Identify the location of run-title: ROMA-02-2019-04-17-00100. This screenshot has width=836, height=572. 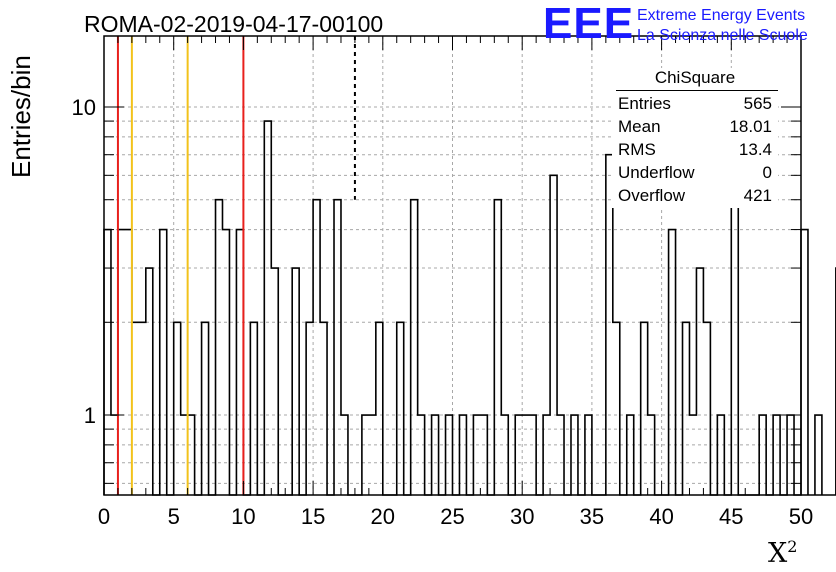
(234, 24).